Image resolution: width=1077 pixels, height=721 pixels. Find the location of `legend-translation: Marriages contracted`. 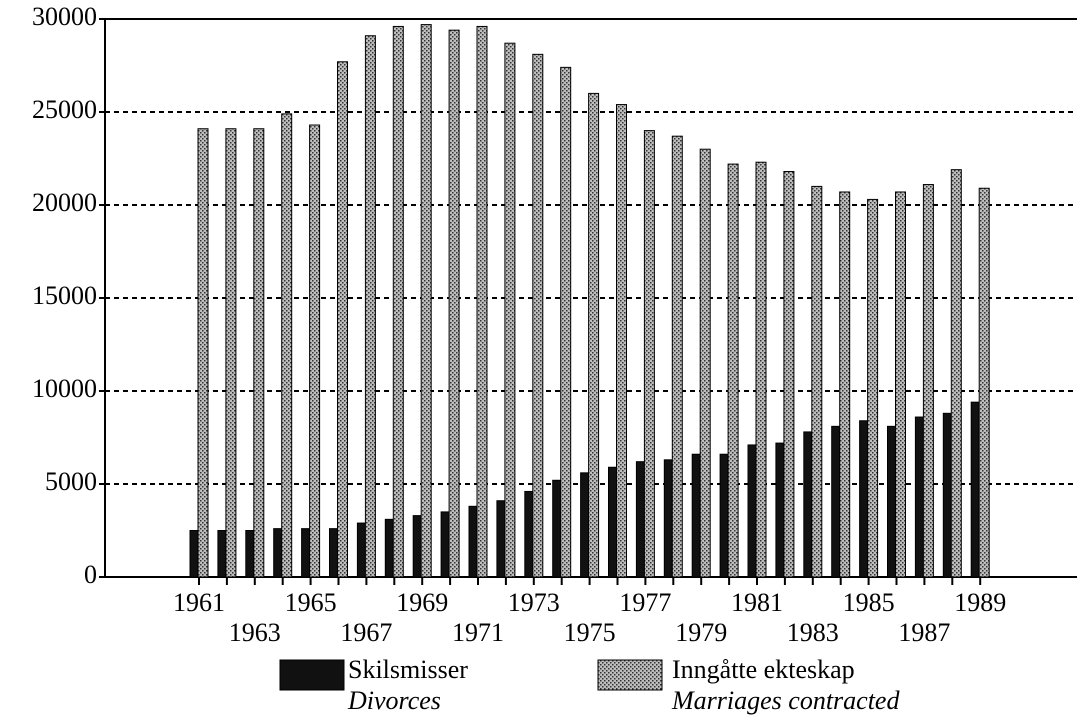

legend-translation: Marriages contracted is located at coordinates (785, 700).